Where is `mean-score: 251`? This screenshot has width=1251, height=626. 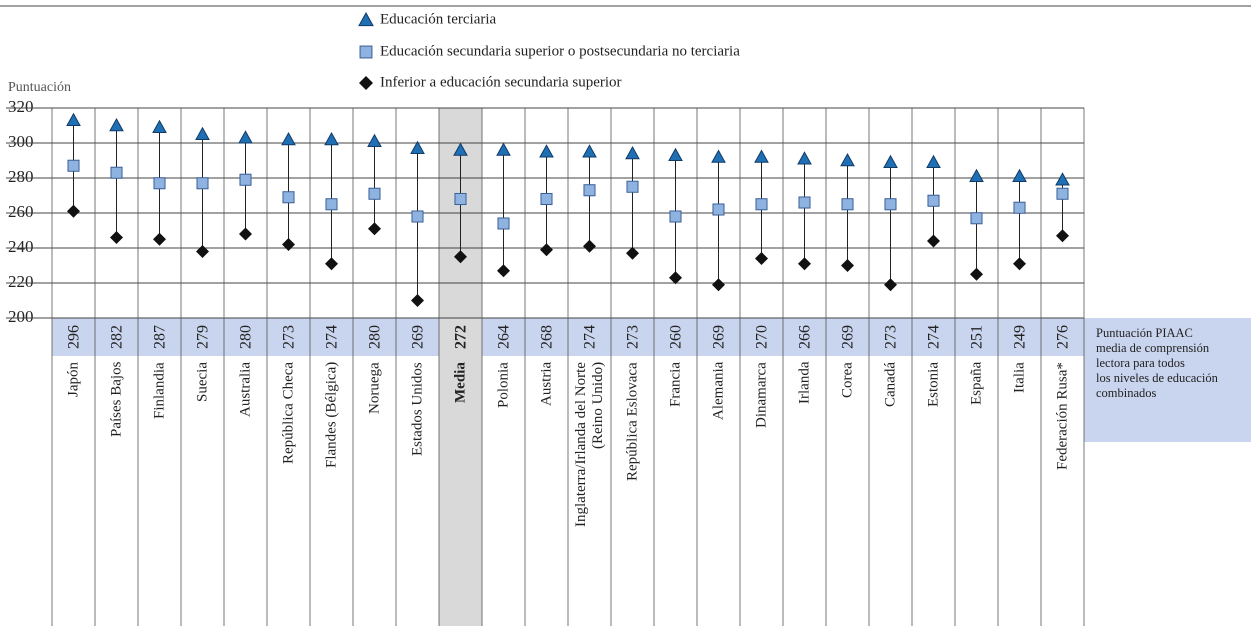 mean-score: 251 is located at coordinates (976, 337).